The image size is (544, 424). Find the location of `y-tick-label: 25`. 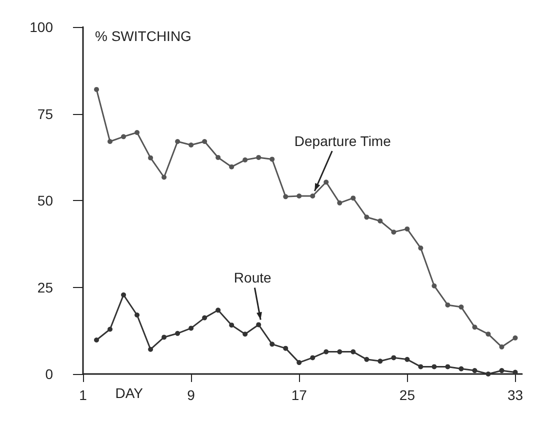

y-tick-label: 25 is located at coordinates (45, 287).